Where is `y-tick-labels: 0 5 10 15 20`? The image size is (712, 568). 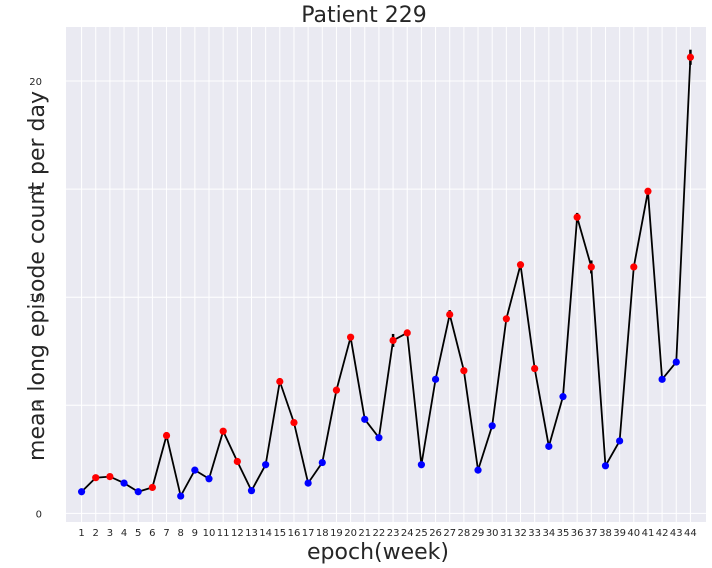 y-tick-labels: 0 5 10 15 20 is located at coordinates (35, 298).